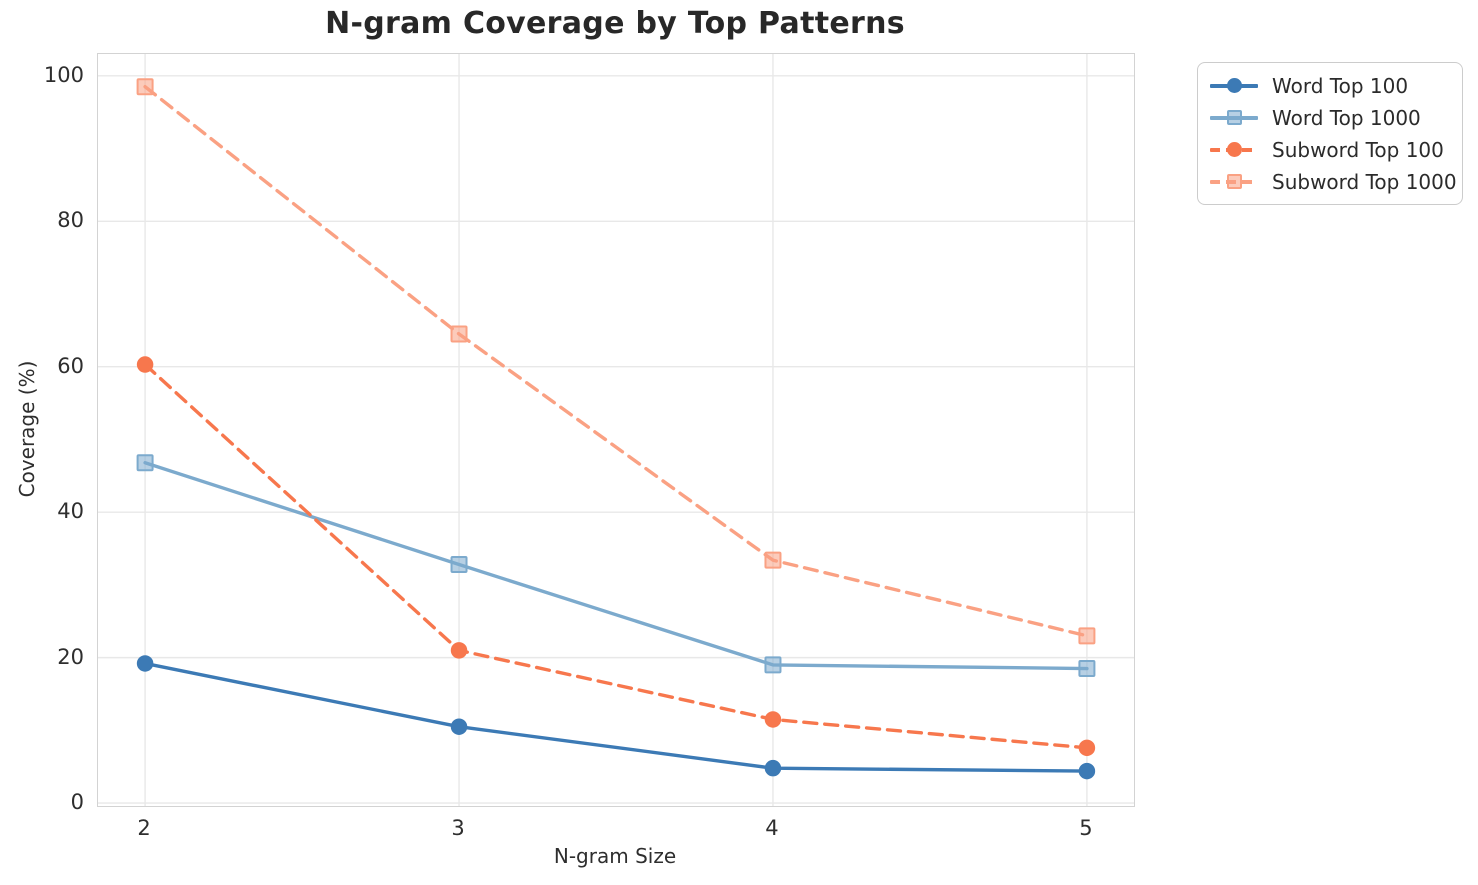 The image size is (1478, 885). Describe the element at coordinates (458, 828) in the screenshot. I see `x-tick-label: 3` at that location.